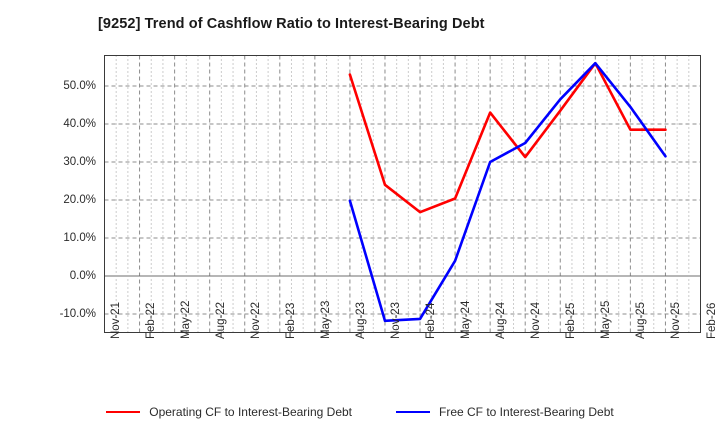 Image resolution: width=720 pixels, height=440 pixels. Describe the element at coordinates (395, 320) in the screenshot. I see `x-axis-tick-label: Nov-23` at that location.